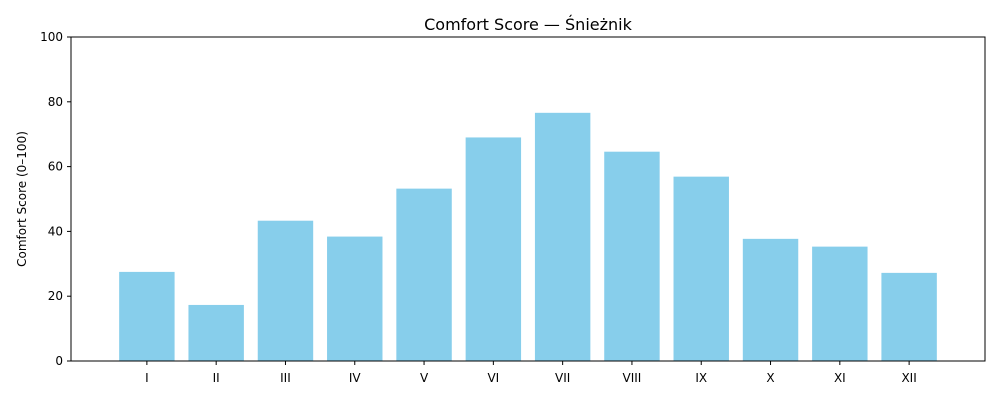  What do you see at coordinates (632, 256) in the screenshot?
I see `bar-VIII` at bounding box center [632, 256].